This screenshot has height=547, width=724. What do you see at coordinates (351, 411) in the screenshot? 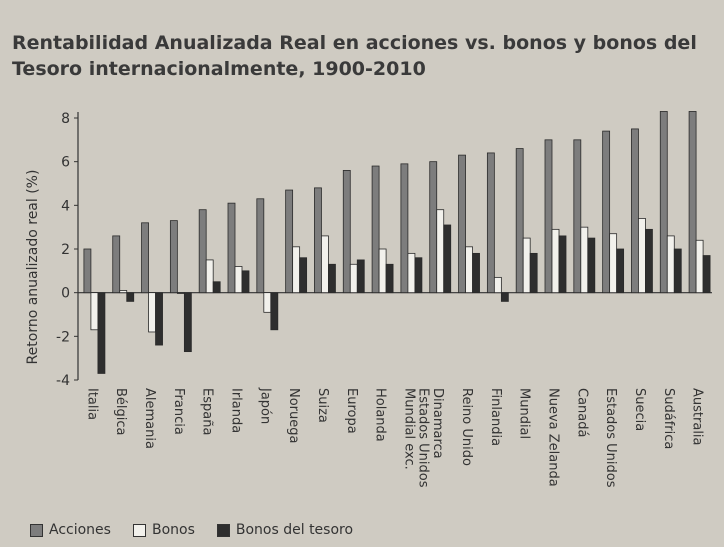
I see `x-tick-label: Europa` at bounding box center [351, 411].